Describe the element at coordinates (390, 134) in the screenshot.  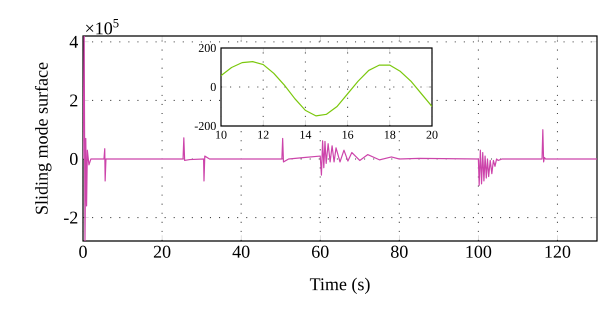
I see `x-tick-label: 18` at that location.